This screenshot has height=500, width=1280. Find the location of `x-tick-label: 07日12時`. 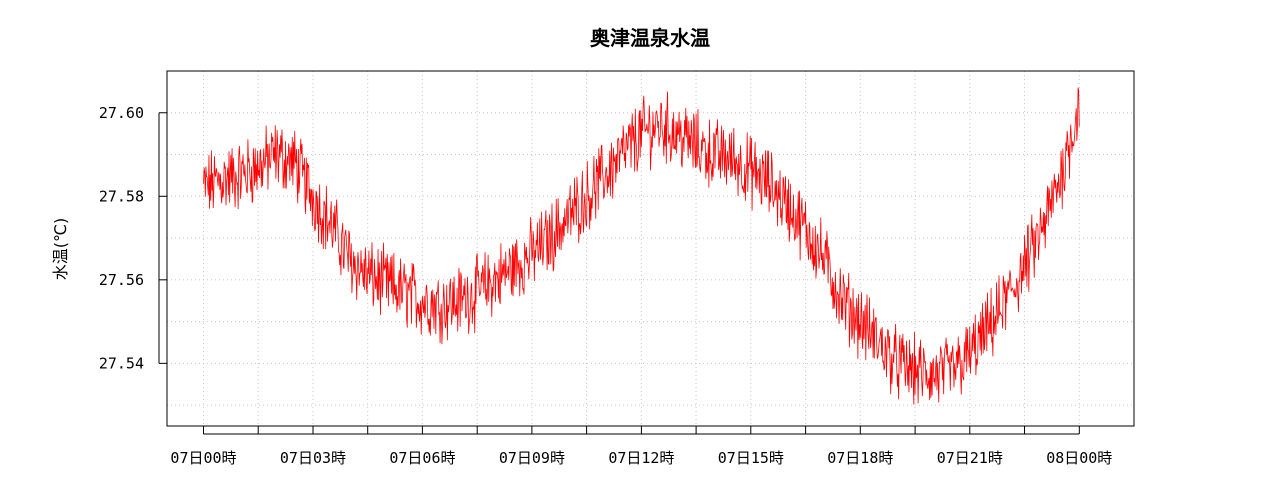

x-tick-label: 07日12時 is located at coordinates (641, 458).